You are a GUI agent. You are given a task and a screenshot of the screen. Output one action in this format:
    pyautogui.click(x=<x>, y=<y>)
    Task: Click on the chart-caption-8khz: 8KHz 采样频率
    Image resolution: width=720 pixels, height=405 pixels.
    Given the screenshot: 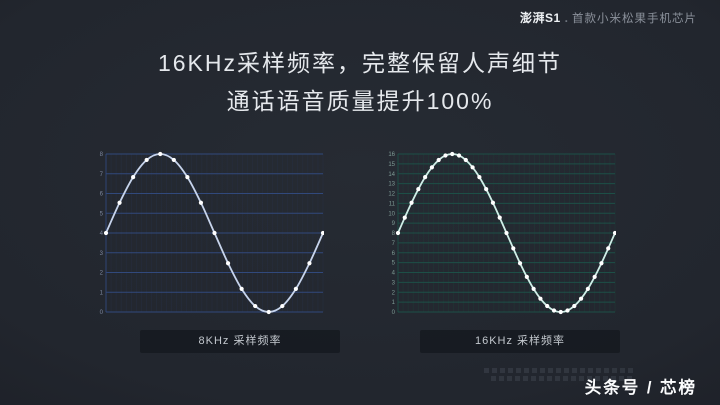 What is the action you would take?
    pyautogui.click(x=240, y=341)
    